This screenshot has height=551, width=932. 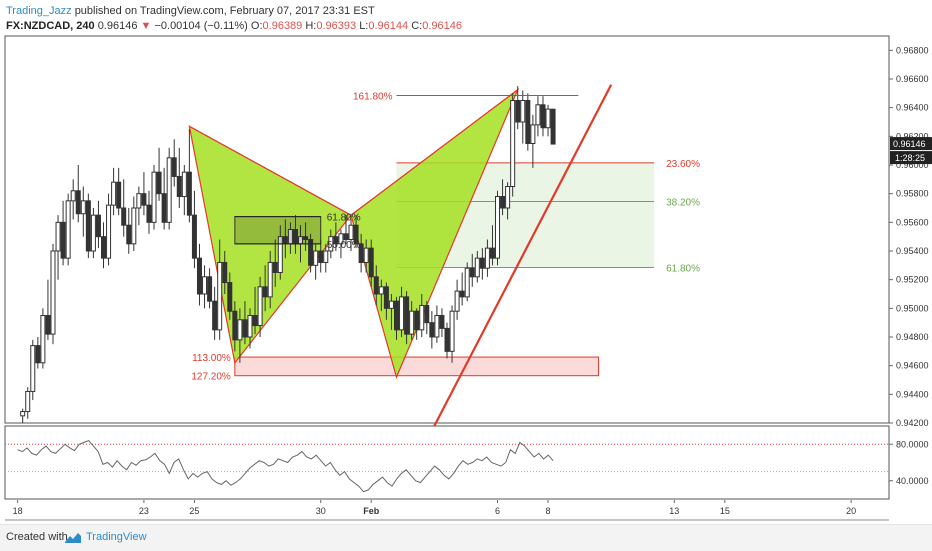 I want to click on price-tick-label: 0.95600, so click(x=912, y=222).